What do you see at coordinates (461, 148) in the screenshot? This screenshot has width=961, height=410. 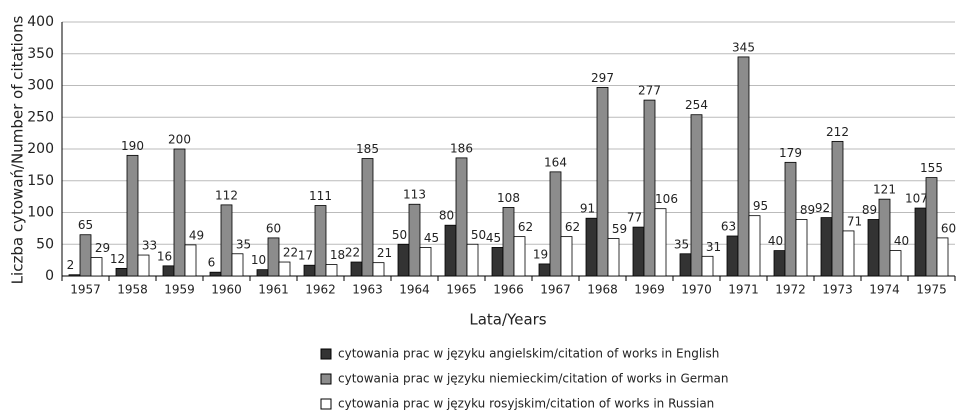 I see `data-label: 186` at bounding box center [461, 148].